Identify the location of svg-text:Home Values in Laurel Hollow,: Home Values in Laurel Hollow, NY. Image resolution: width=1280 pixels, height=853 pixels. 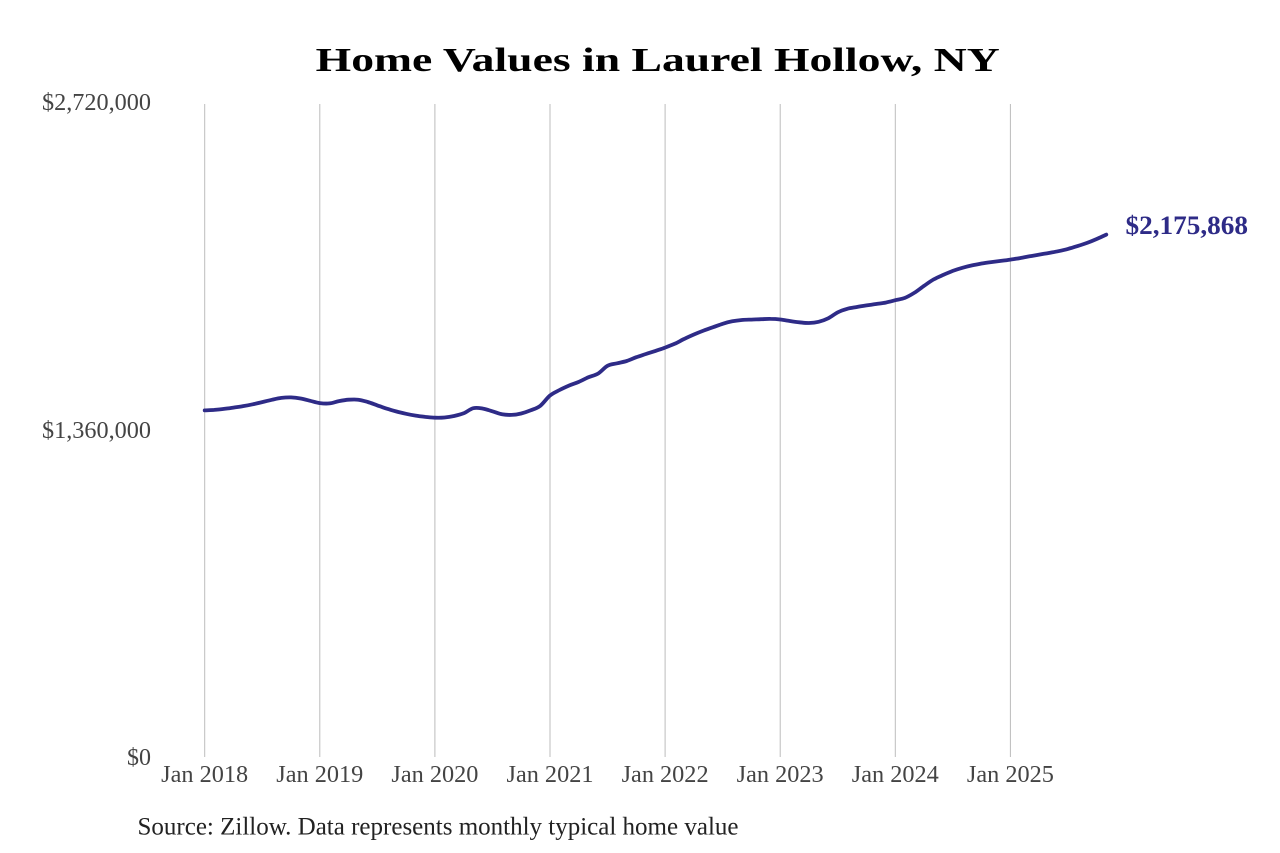
(658, 60).